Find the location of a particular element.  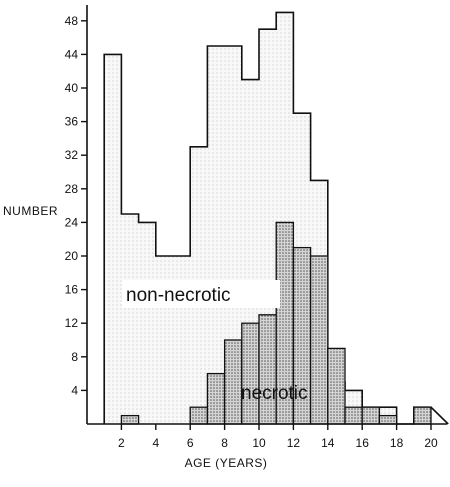

y-axis-title: NUMBER is located at coordinates (30, 211).